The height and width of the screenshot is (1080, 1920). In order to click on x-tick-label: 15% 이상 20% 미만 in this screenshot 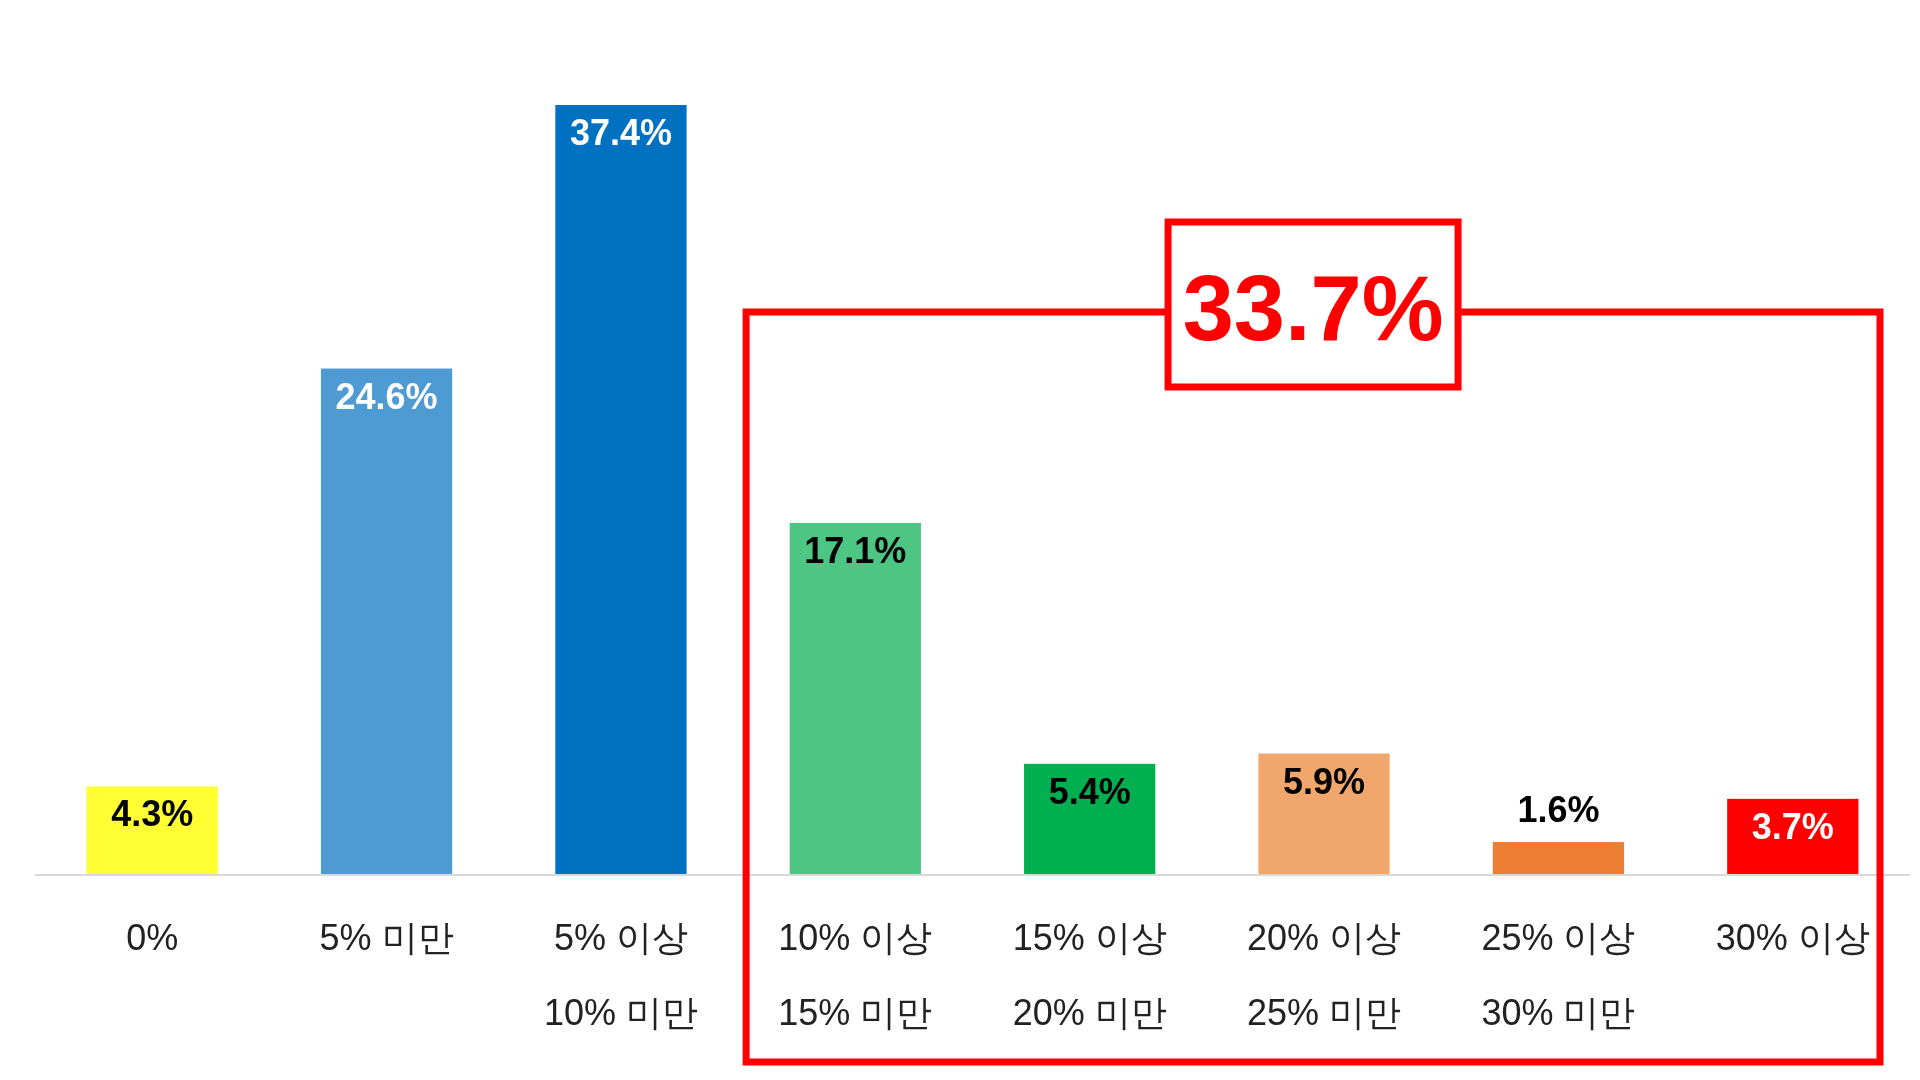, I will do `click(1089, 975)`.